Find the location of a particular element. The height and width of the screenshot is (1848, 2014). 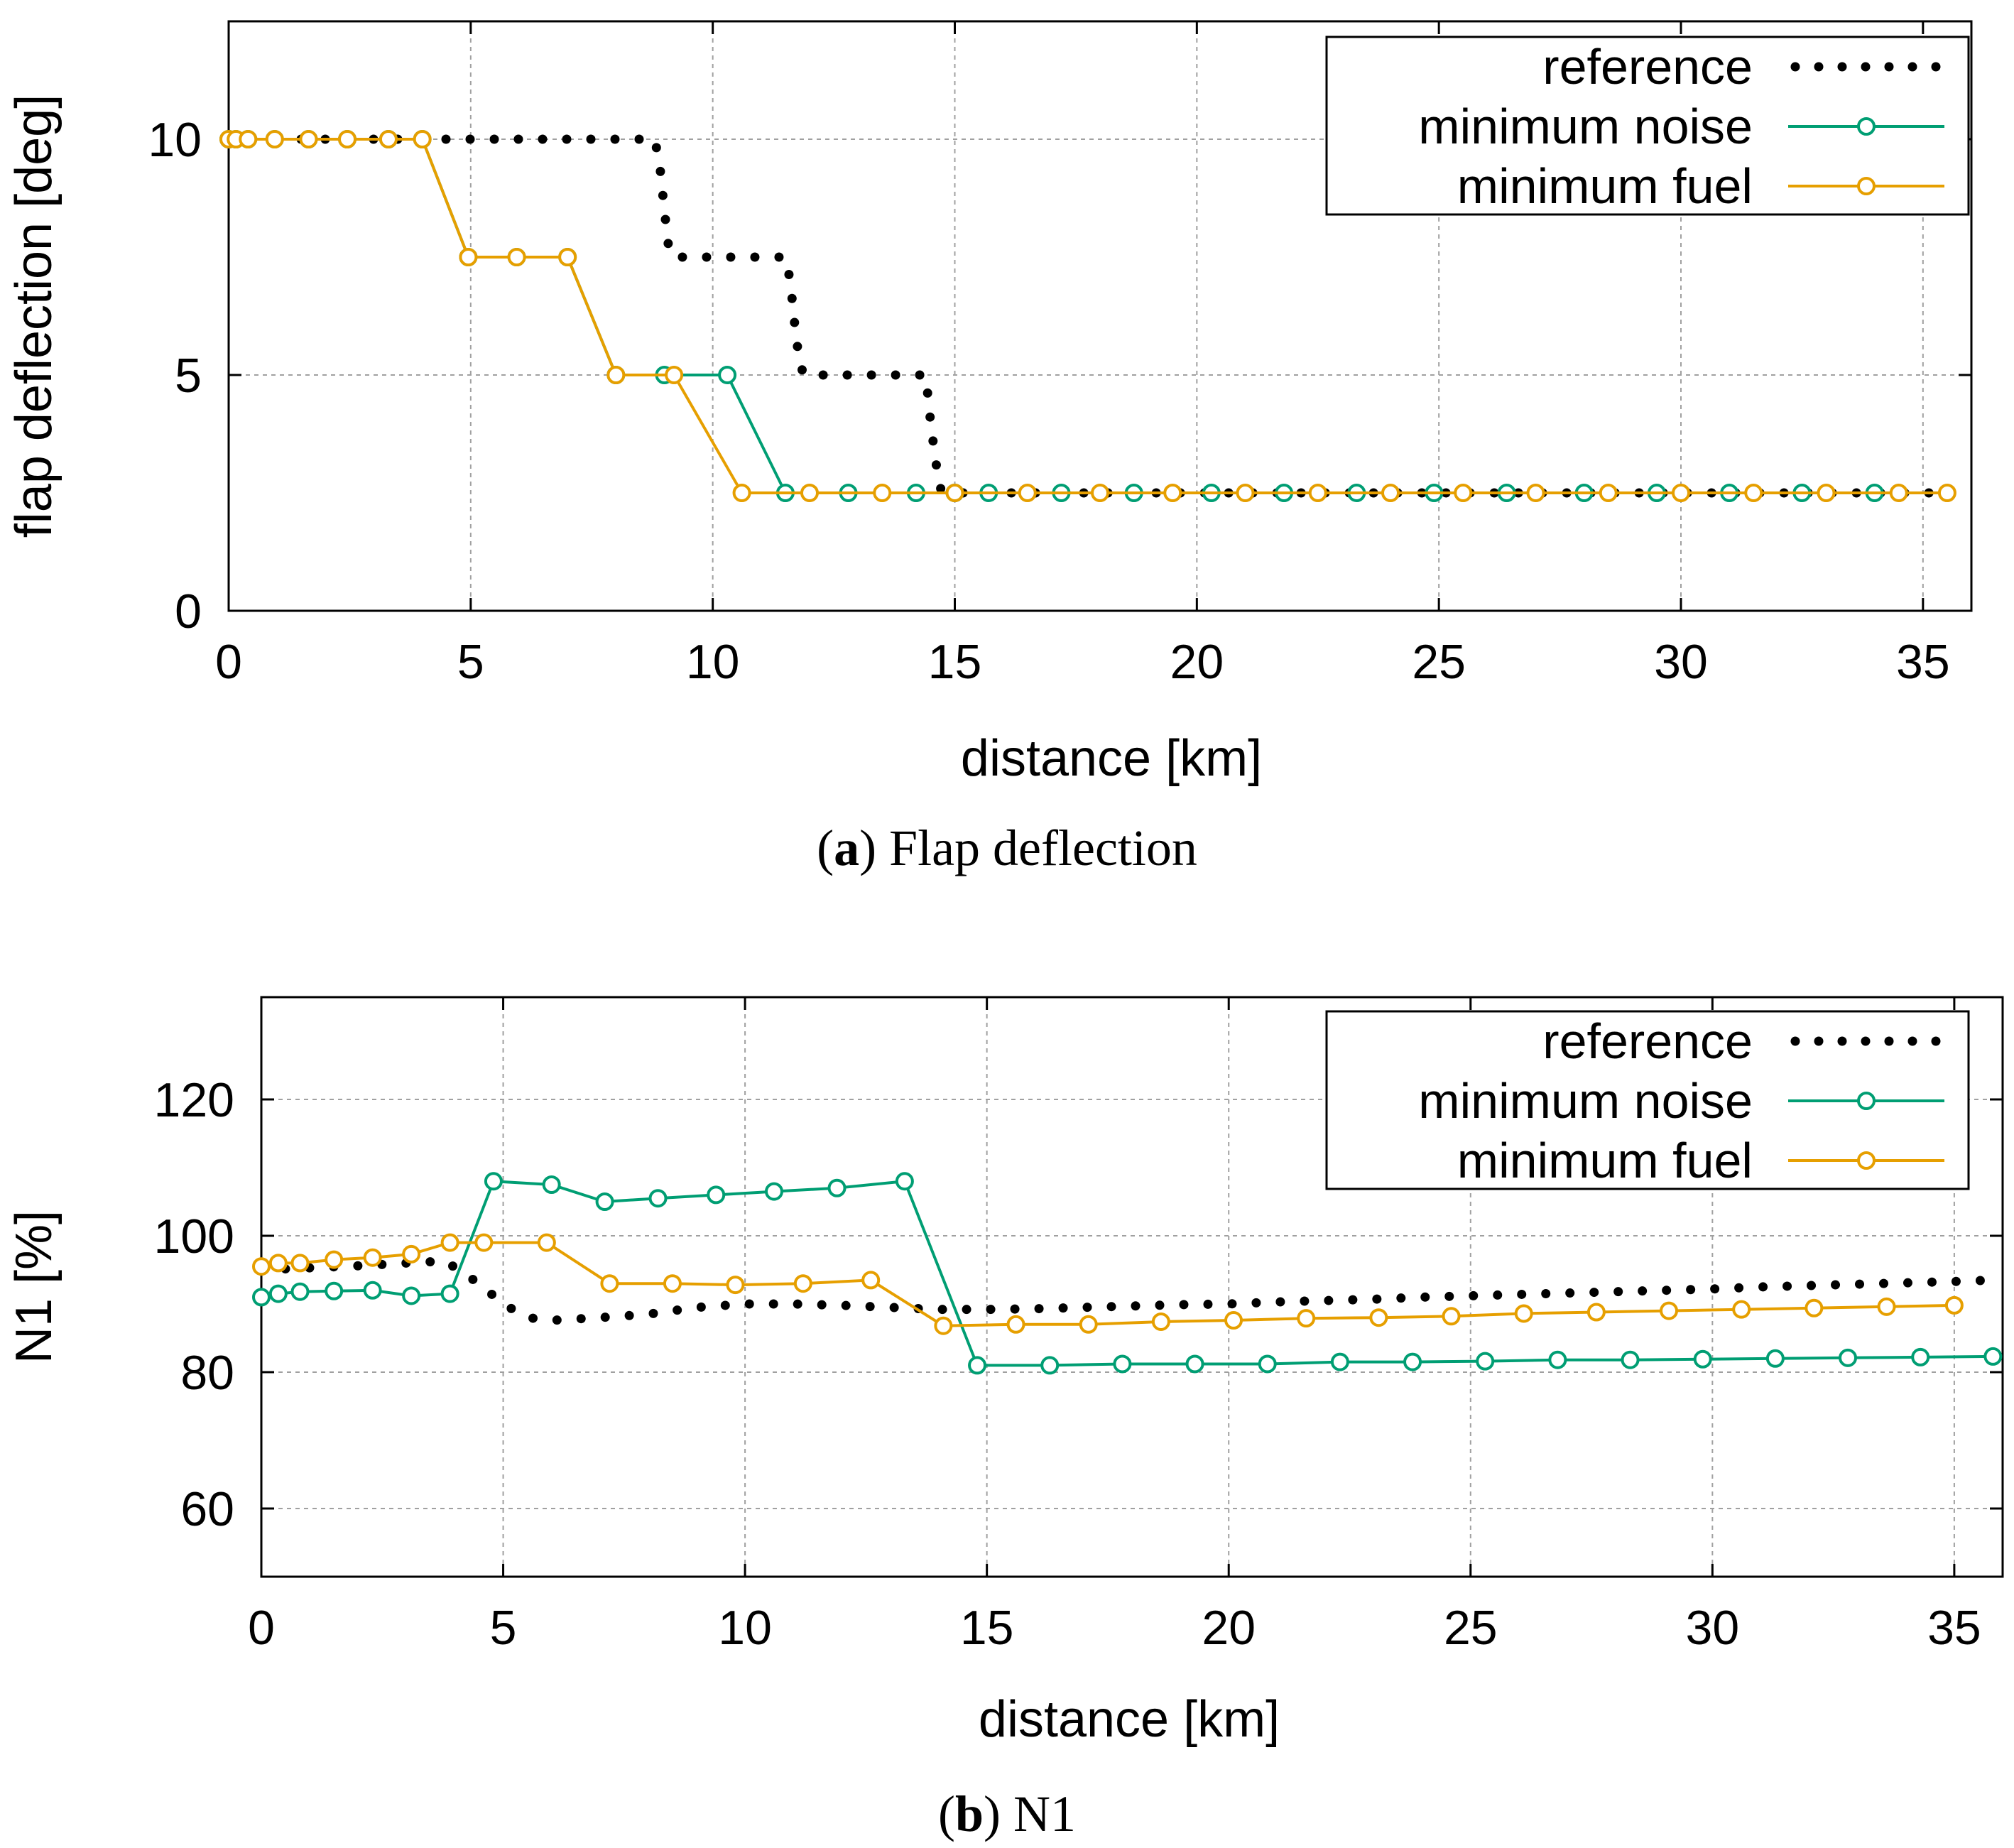

y-tick-label: 60 is located at coordinates (207, 1509).